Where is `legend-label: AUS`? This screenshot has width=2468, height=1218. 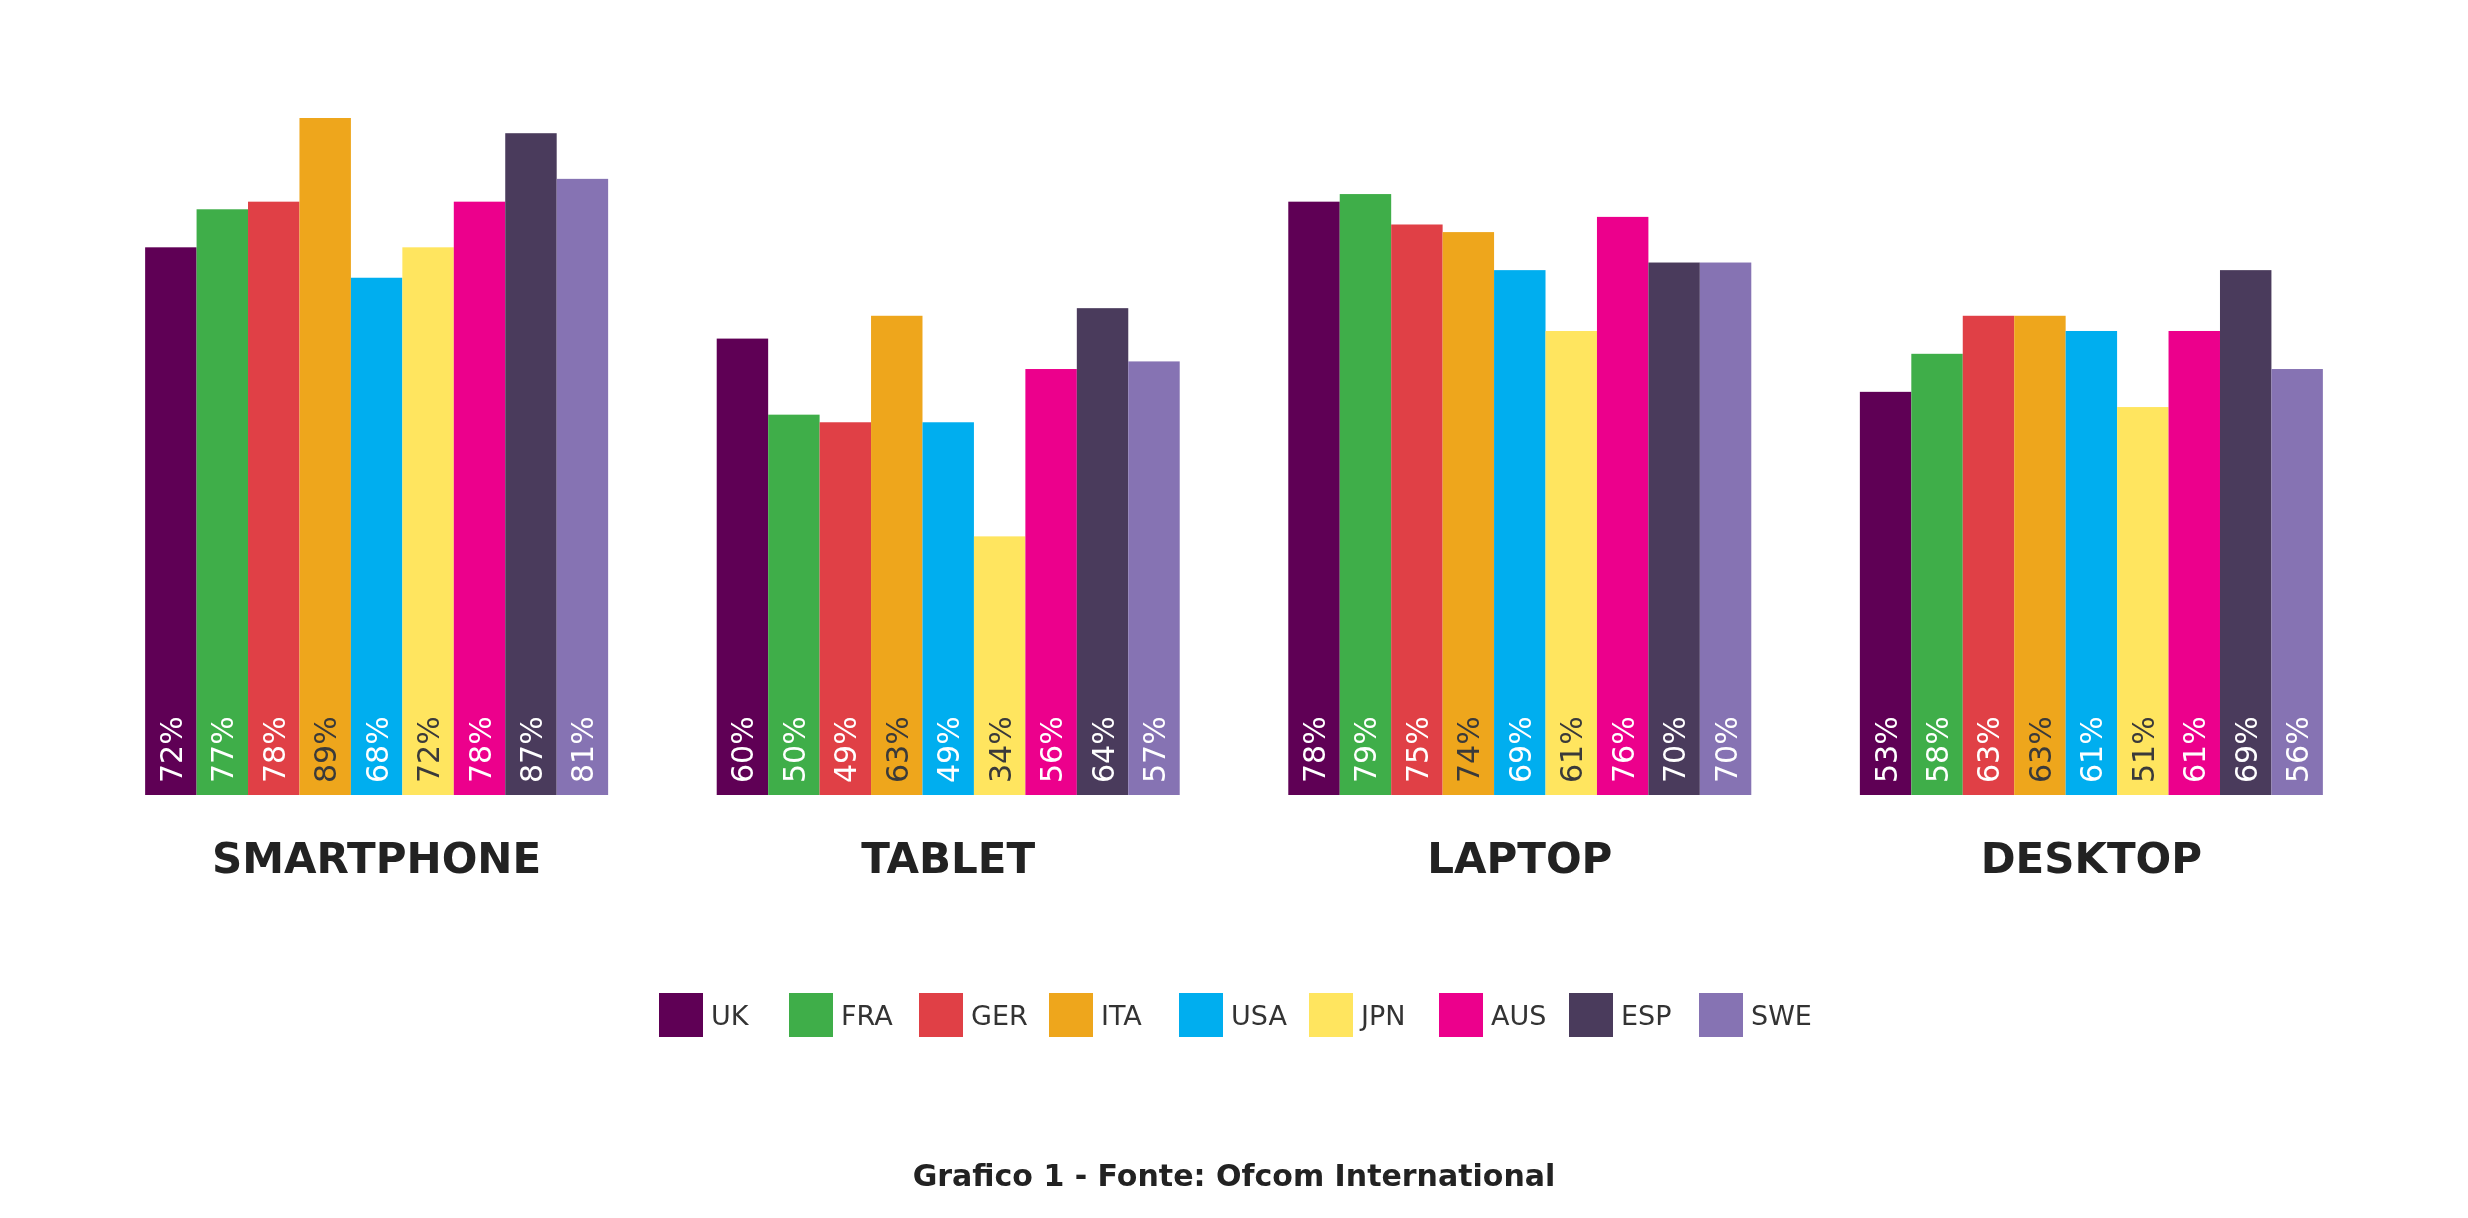
legend-label: AUS is located at coordinates (1519, 1015).